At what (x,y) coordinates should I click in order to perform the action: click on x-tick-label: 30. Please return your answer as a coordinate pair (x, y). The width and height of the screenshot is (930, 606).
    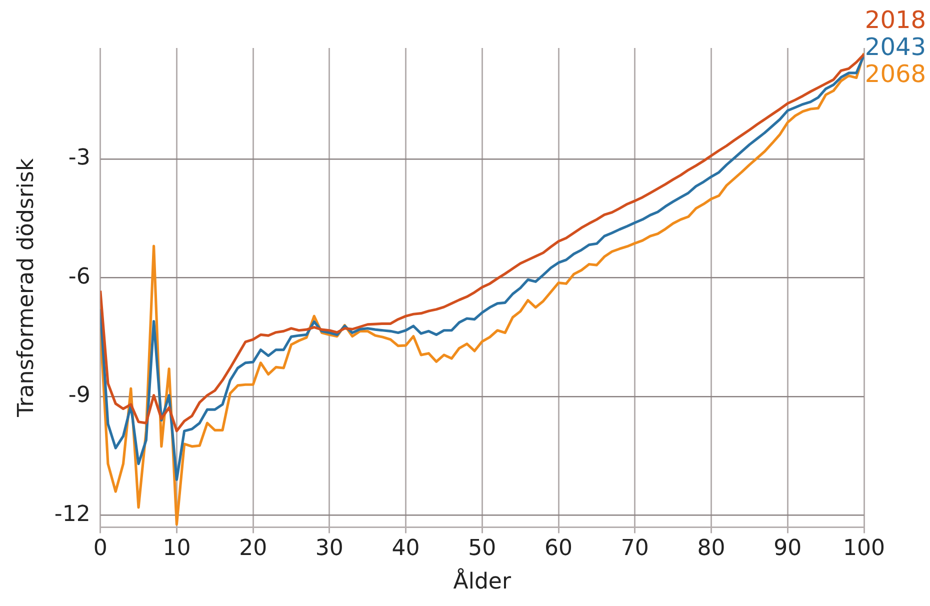
    Looking at the image, I should click on (329, 549).